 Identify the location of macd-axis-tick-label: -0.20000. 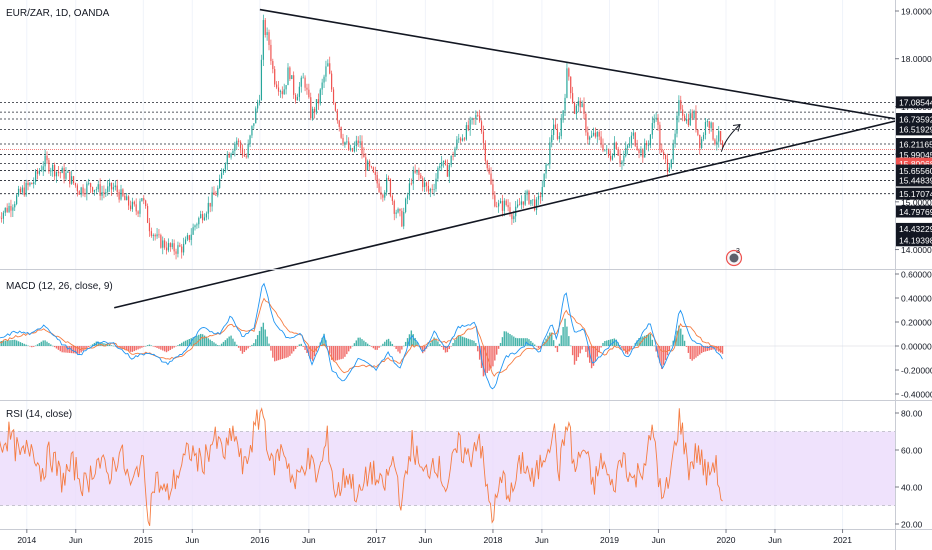
(916, 371).